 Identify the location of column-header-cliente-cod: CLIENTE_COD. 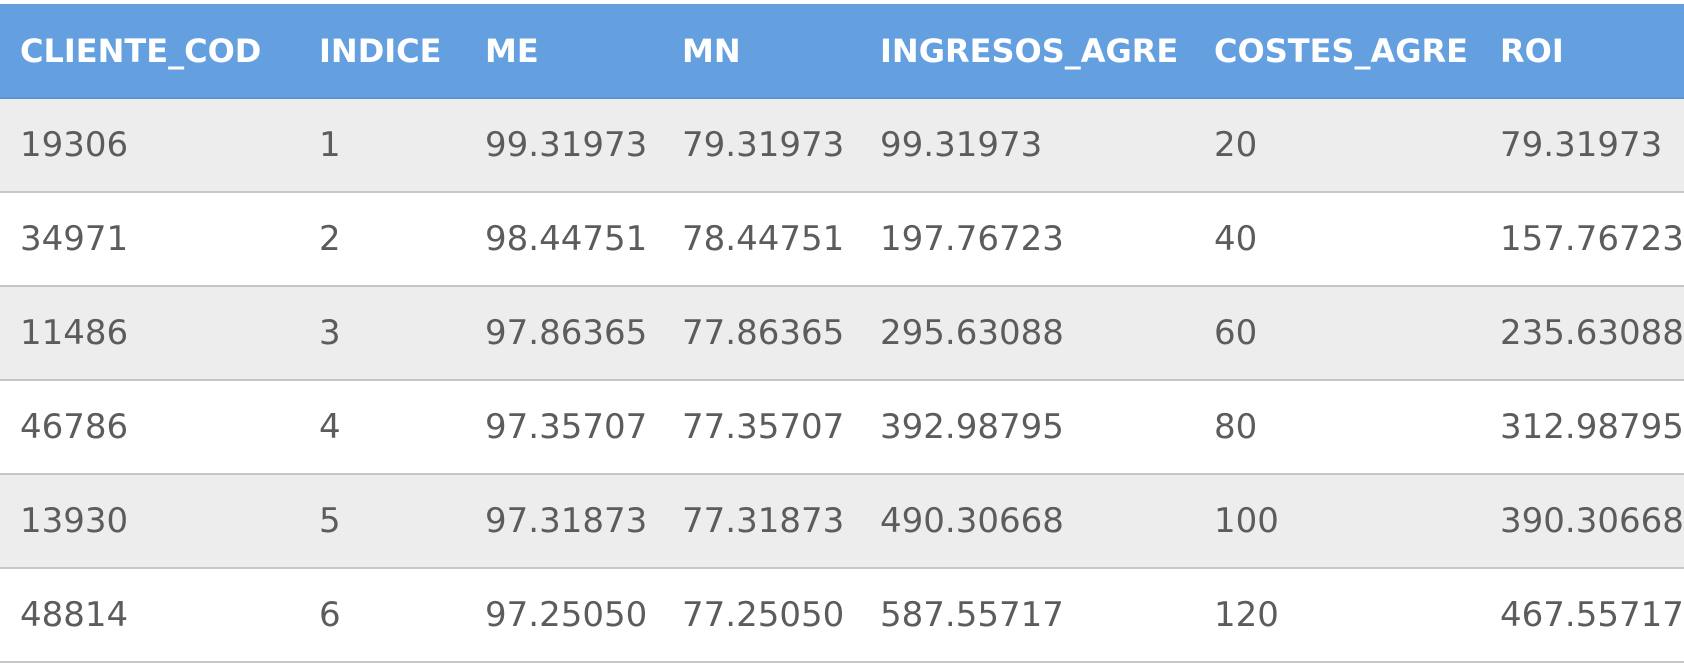
(149, 51).